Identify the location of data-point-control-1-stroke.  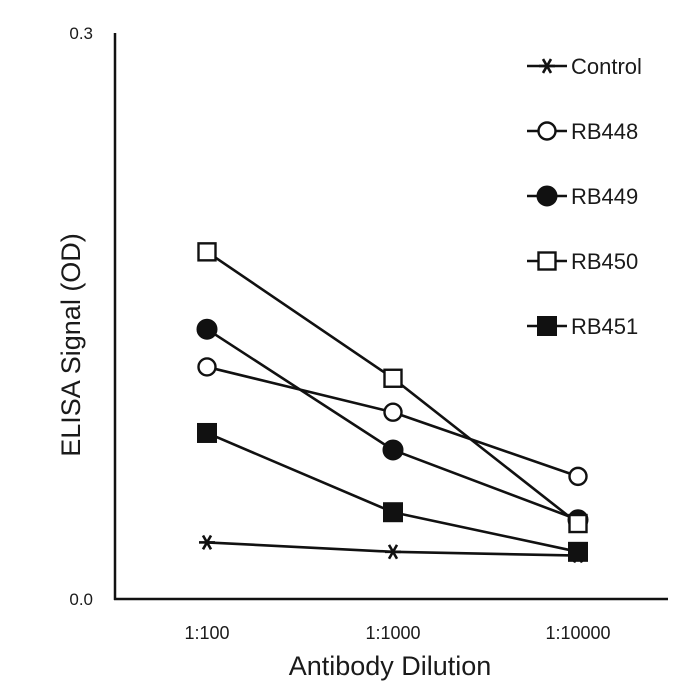
(393, 552).